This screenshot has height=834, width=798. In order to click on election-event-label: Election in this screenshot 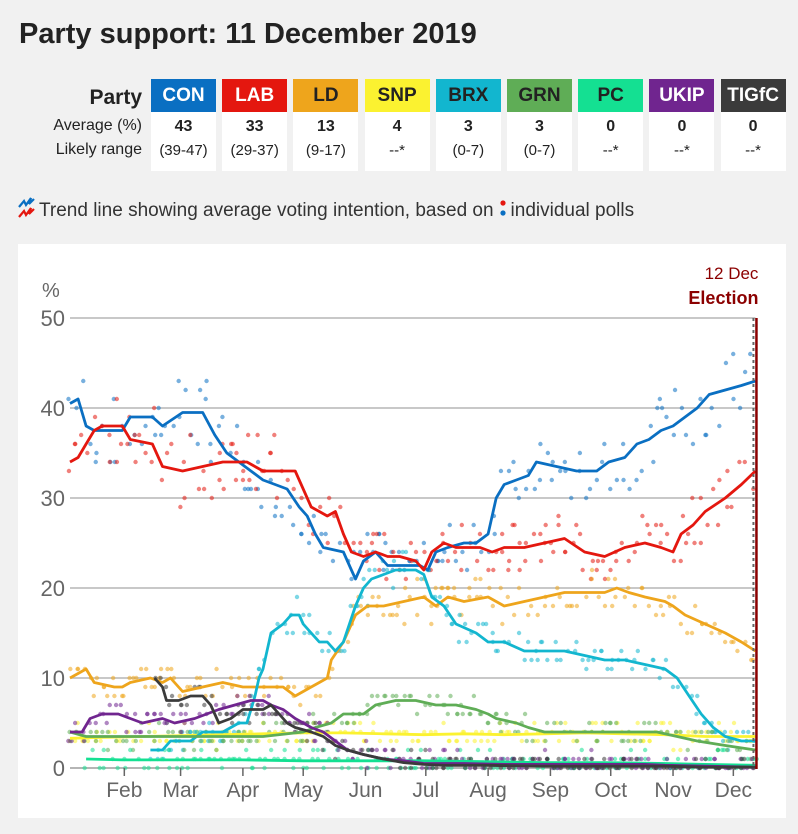, I will do `click(723, 298)`.